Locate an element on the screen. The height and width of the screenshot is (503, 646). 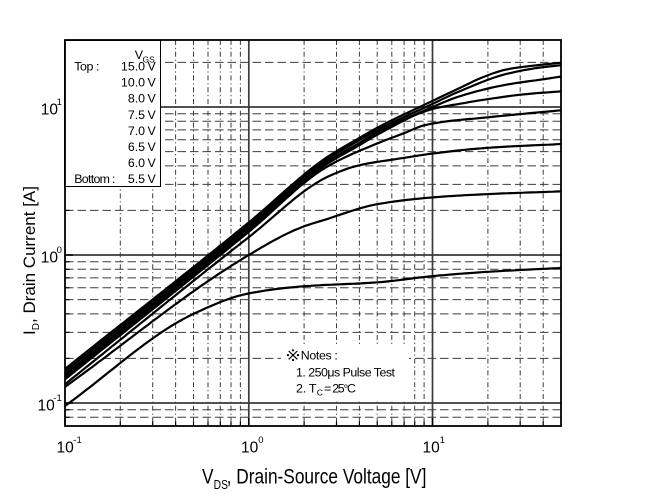
svg-text: I is located at coordinates (29, 332).